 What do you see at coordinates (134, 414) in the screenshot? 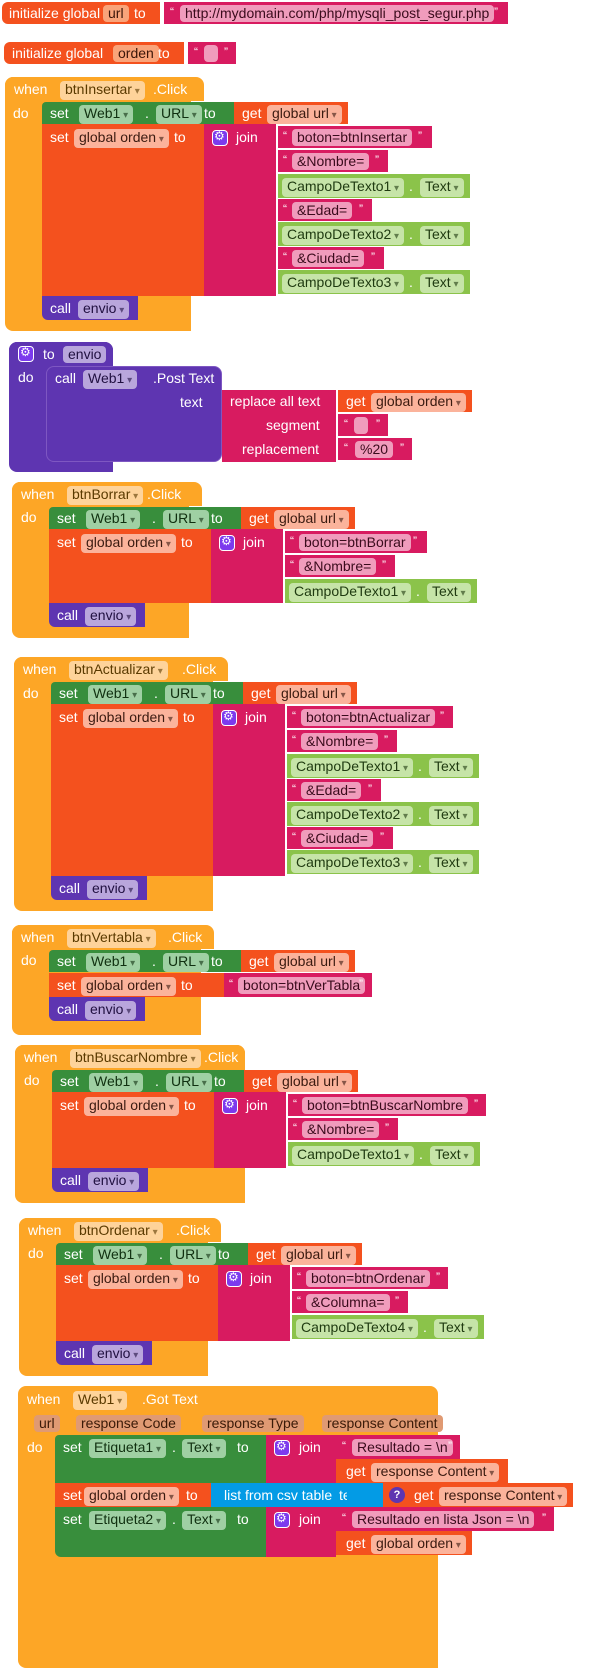
I see `call-web1-post-text: call Web1 .Post Text text` at bounding box center [134, 414].